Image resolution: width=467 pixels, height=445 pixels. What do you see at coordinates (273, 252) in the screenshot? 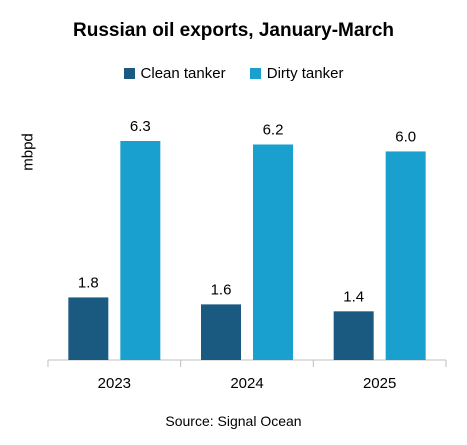
I see `bar-dirty-2024` at bounding box center [273, 252].